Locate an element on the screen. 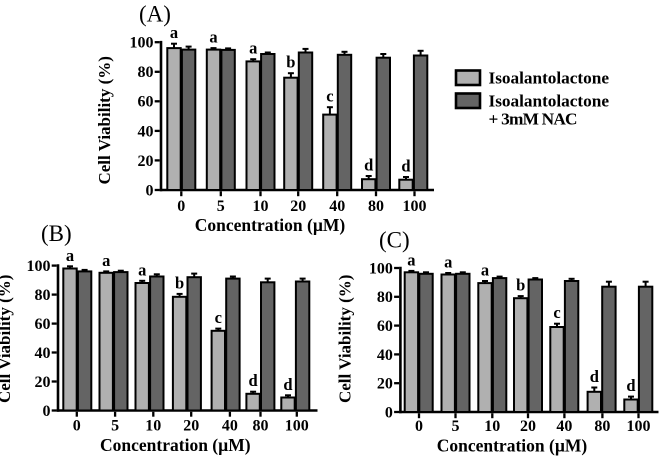 The height and width of the screenshot is (468, 662). svg-text: + 3mM NAC is located at coordinates (533, 119).